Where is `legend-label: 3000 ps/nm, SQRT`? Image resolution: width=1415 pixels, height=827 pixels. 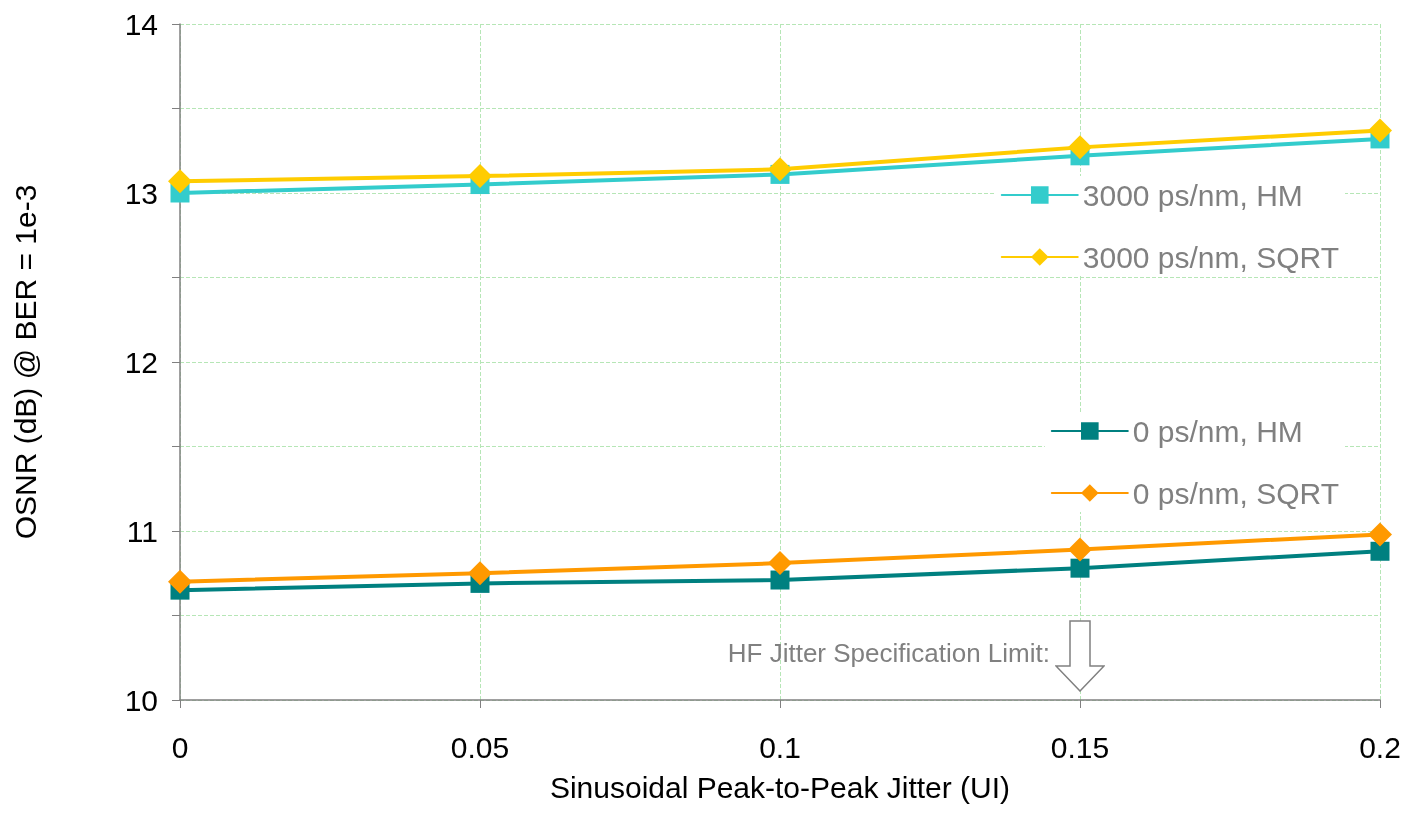
legend-label: 3000 ps/nm, SQRT is located at coordinates (1210, 257).